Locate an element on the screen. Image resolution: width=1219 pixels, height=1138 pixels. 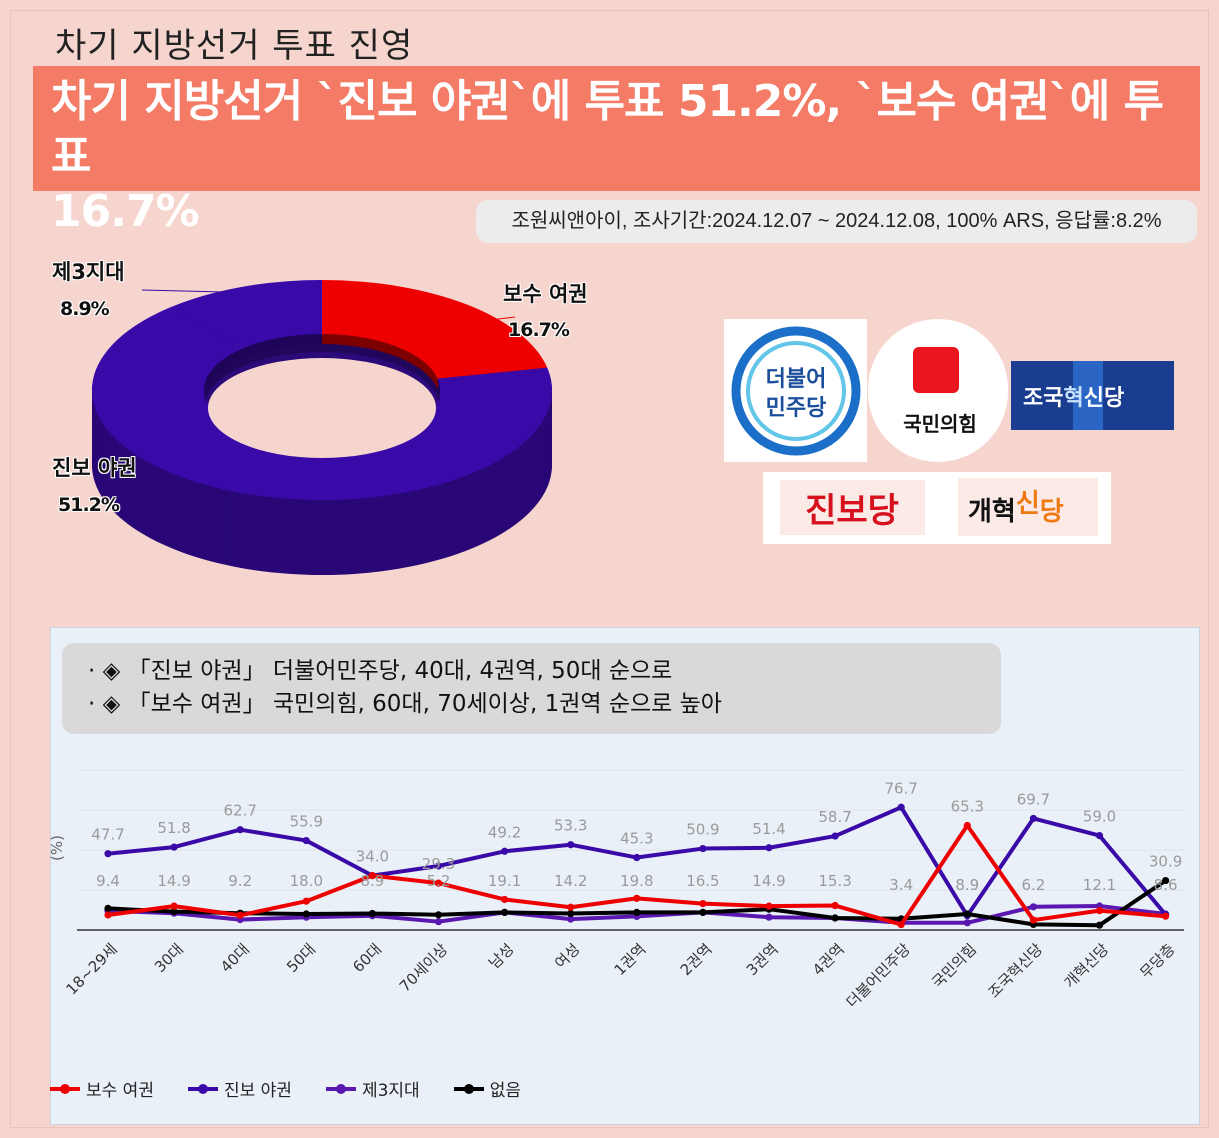
svg-text: 개혁신당 is located at coordinates (1016, 508).